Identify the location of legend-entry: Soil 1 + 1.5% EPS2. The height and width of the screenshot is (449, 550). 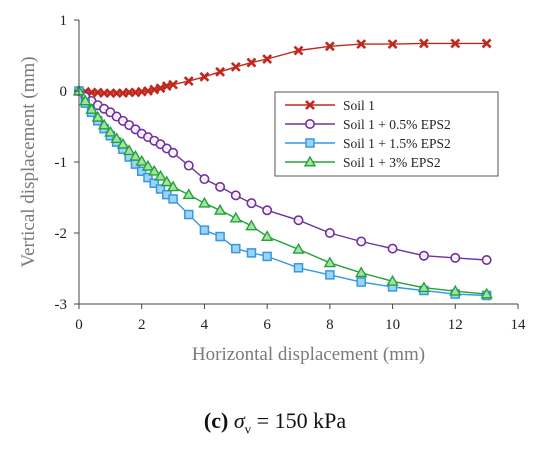
(368, 143).